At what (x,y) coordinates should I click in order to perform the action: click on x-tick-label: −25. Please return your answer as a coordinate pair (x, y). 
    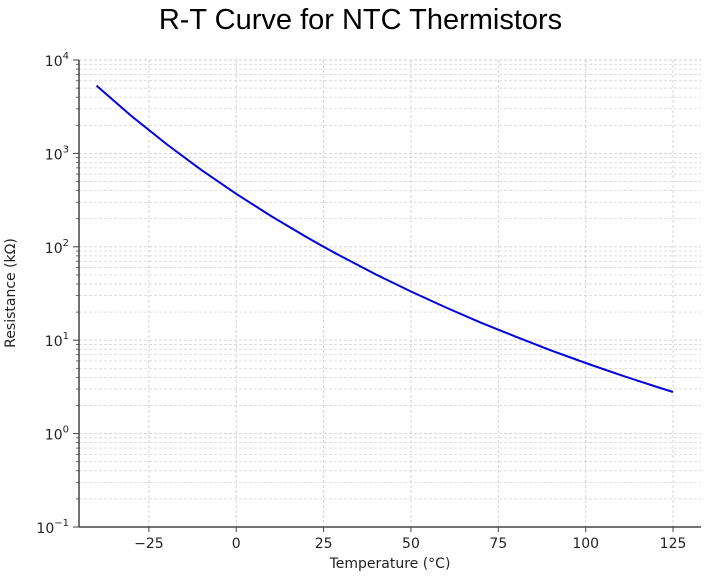
    Looking at the image, I should click on (149, 544).